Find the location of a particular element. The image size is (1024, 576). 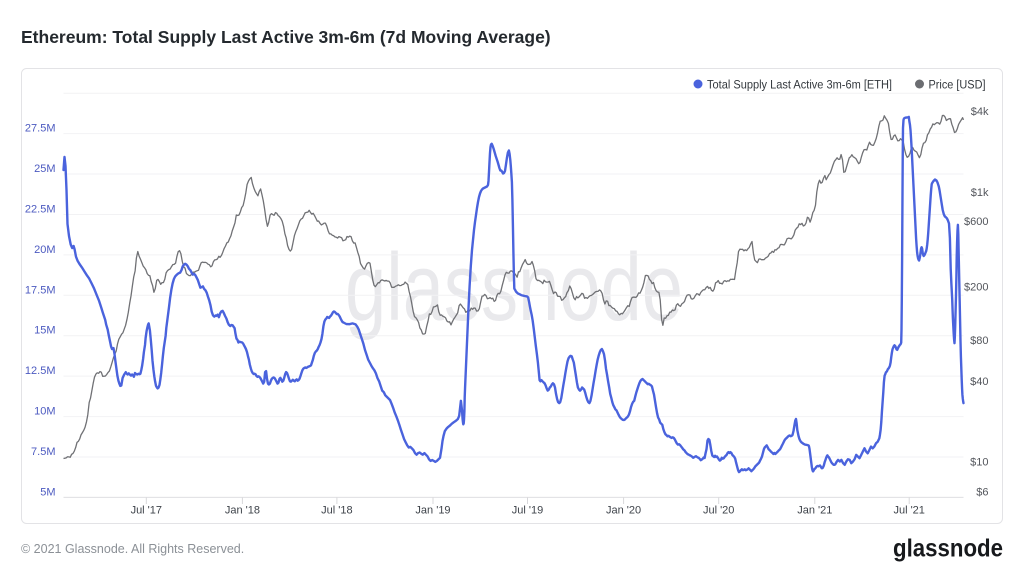

svg-text: $600 is located at coordinates (976, 222).